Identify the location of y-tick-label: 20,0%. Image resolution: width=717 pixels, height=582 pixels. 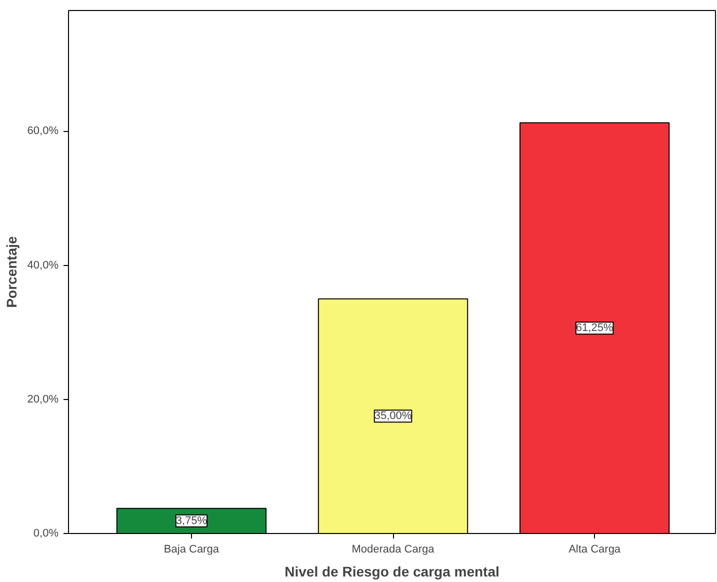
(43, 399).